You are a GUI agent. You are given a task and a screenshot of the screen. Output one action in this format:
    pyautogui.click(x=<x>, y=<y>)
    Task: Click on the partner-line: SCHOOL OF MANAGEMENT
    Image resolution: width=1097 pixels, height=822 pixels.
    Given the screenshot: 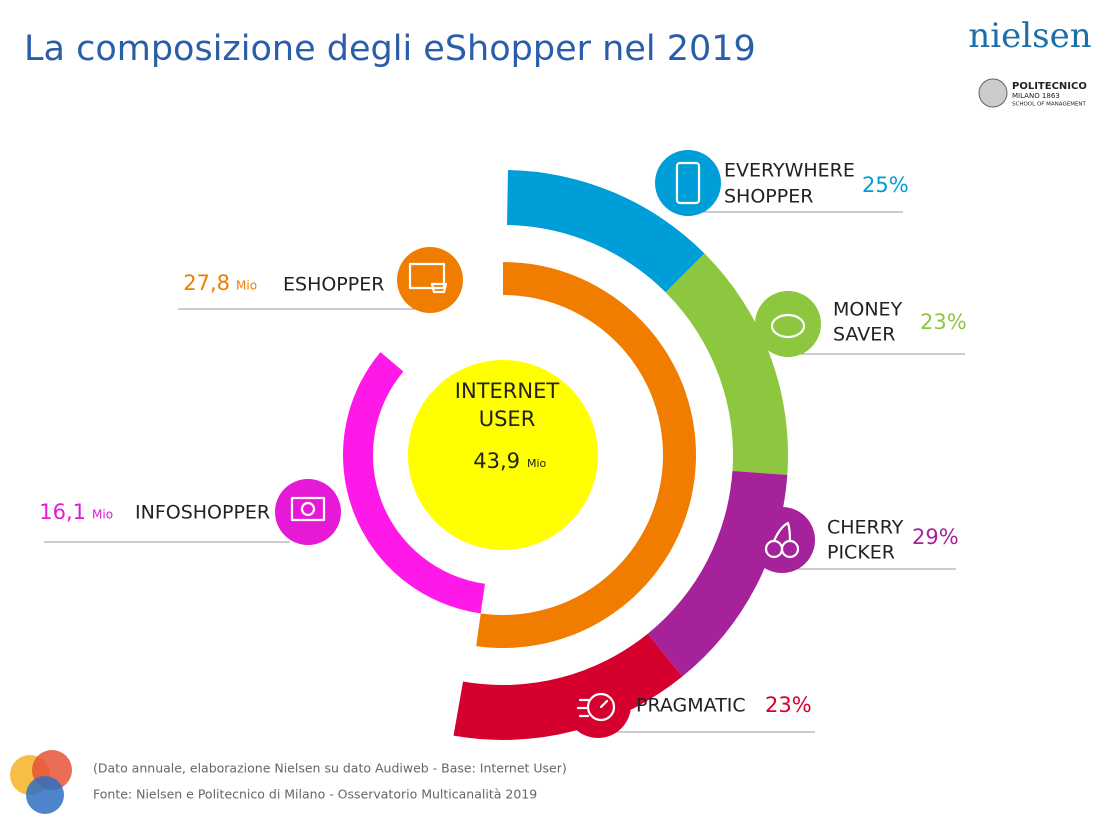 What is the action you would take?
    pyautogui.click(x=1049, y=105)
    